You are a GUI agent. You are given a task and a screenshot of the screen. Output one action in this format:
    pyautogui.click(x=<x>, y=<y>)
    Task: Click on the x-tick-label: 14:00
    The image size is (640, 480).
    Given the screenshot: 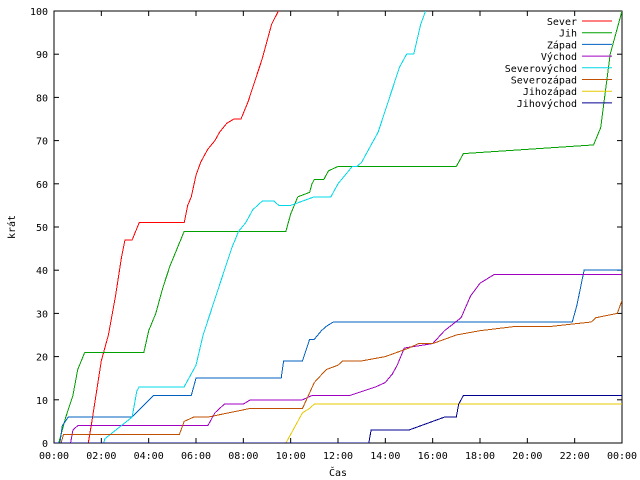 What is the action you would take?
    pyautogui.click(x=385, y=456)
    